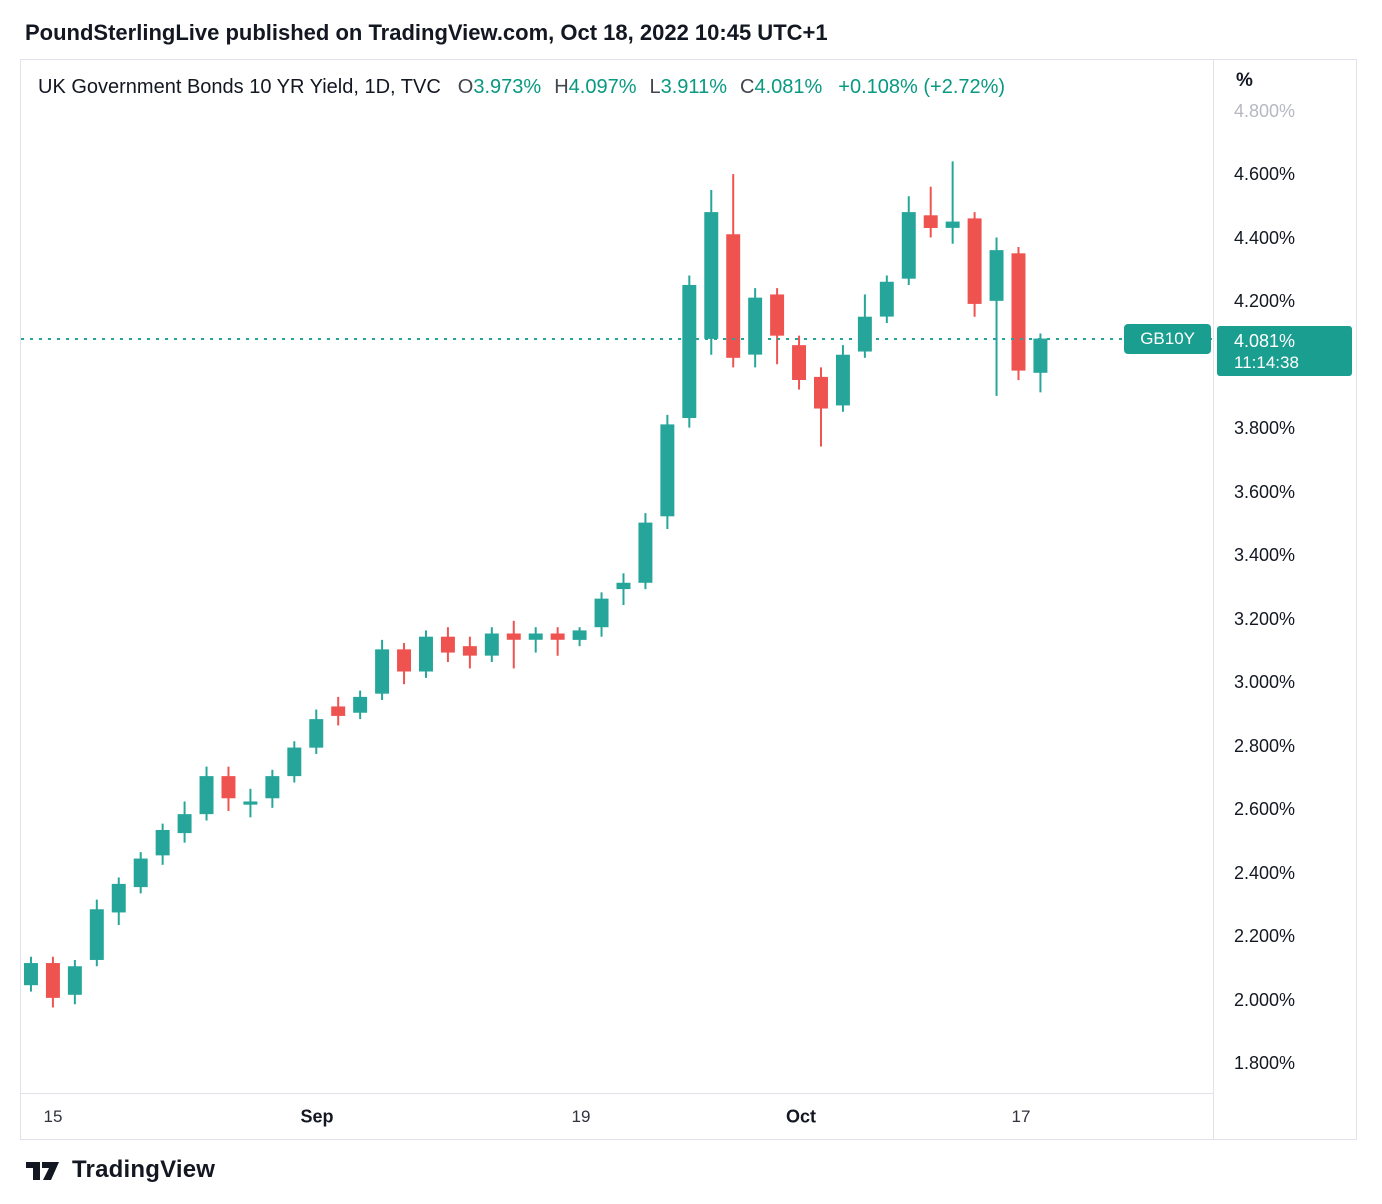 The height and width of the screenshot is (1204, 1382). I want to click on ohlc-open: O3.973%, so click(499, 87).